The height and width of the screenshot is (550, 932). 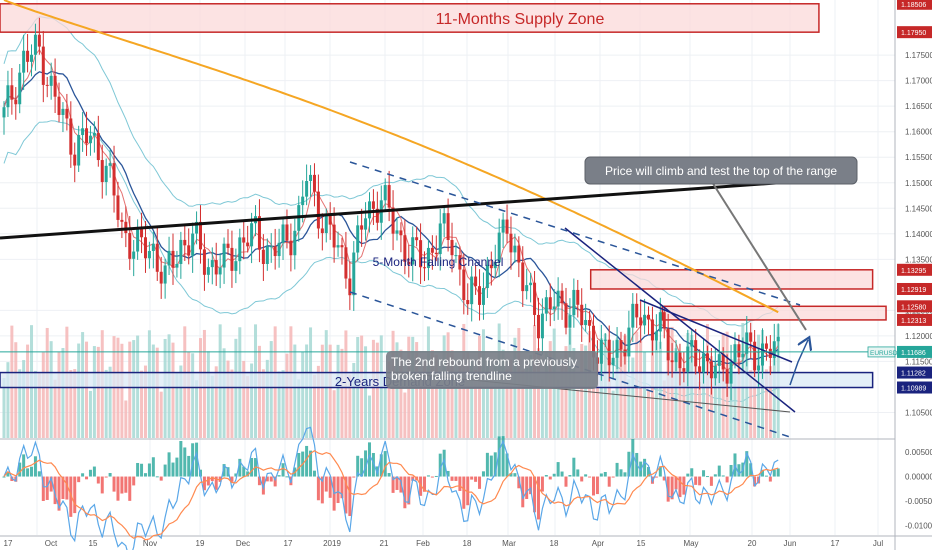 What do you see at coordinates (881, 352) in the screenshot?
I see `symbol-tag` at bounding box center [881, 352].